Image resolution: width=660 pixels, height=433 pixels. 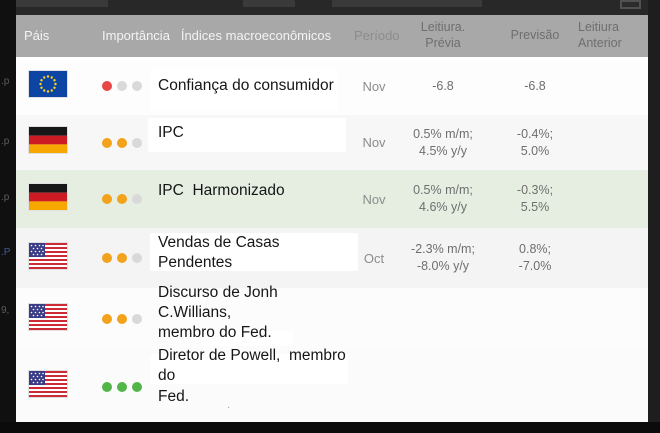 What do you see at coordinates (374, 258) in the screenshot?
I see `period-value: Oct` at bounding box center [374, 258].